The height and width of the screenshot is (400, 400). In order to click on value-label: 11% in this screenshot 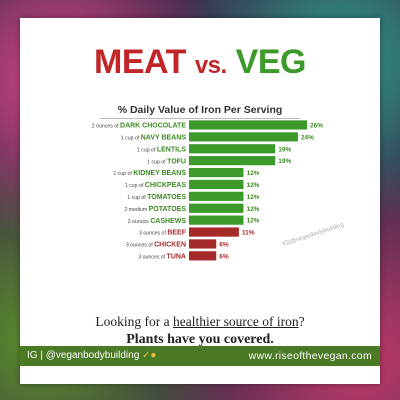, I will do `click(248, 233)`.